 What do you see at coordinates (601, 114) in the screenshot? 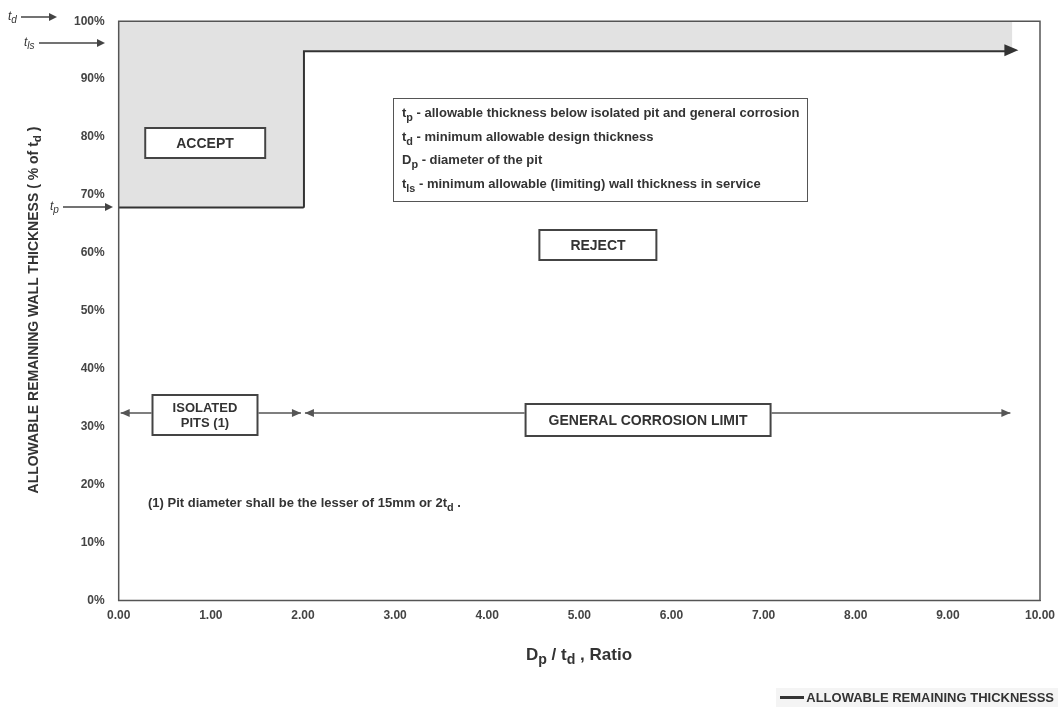
I see `text: t$_{p}$ - allowable thickness below isolated pit and general corrosion` at bounding box center [601, 114].